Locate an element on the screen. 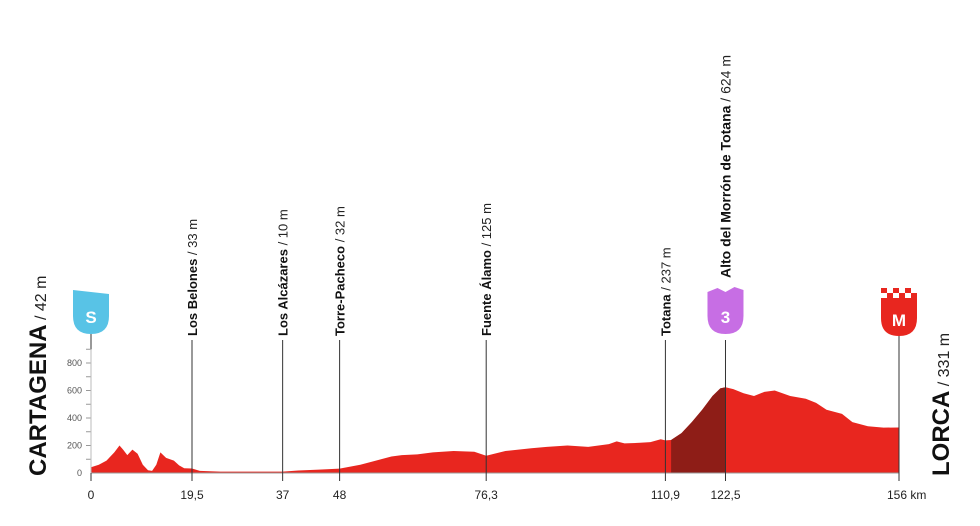 The width and height of the screenshot is (980, 526). x-tick-label: 37 is located at coordinates (283, 495).